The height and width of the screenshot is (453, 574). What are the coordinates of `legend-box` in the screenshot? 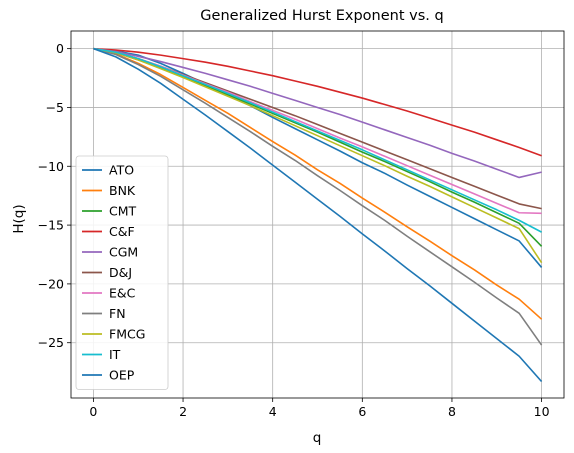 It's located at (122, 272).